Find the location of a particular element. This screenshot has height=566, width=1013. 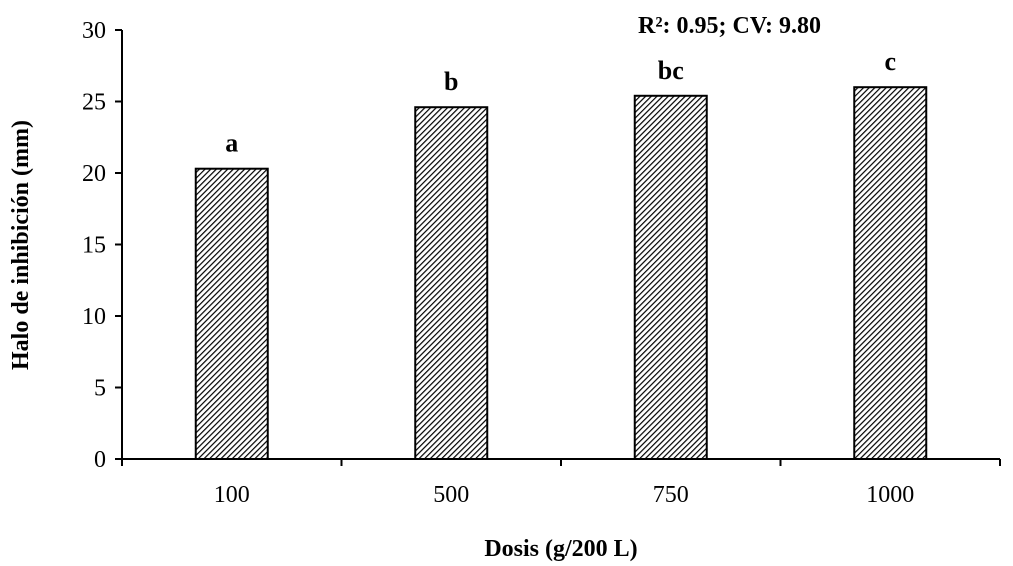

y-tick-label: 30 is located at coordinates (94, 31).